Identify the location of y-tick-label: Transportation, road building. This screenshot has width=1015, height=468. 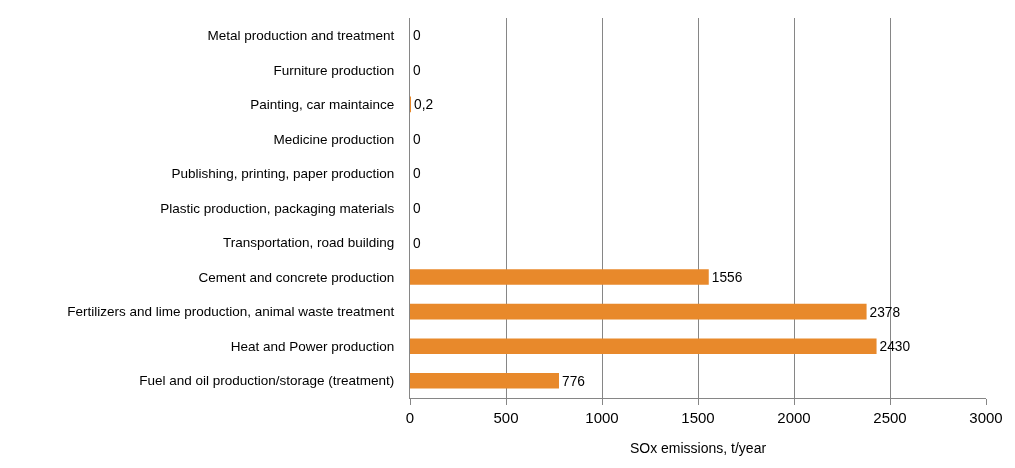
(308, 243).